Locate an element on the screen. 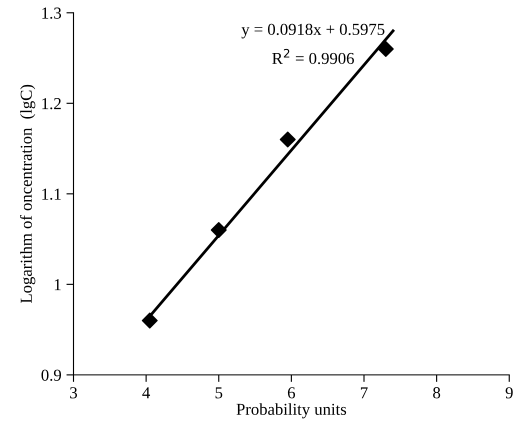 The height and width of the screenshot is (426, 525). x-tick-label: 6 is located at coordinates (292, 392).